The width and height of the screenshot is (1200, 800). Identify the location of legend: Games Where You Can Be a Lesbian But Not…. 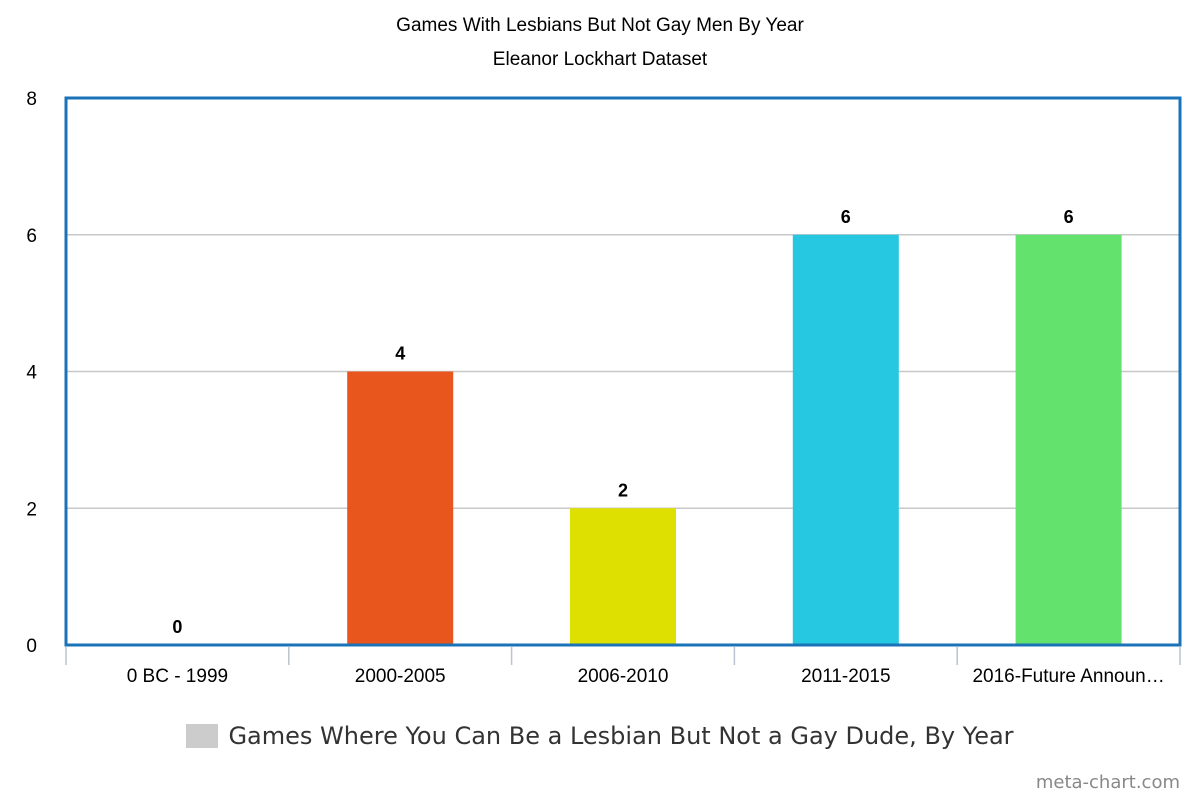
(600, 736).